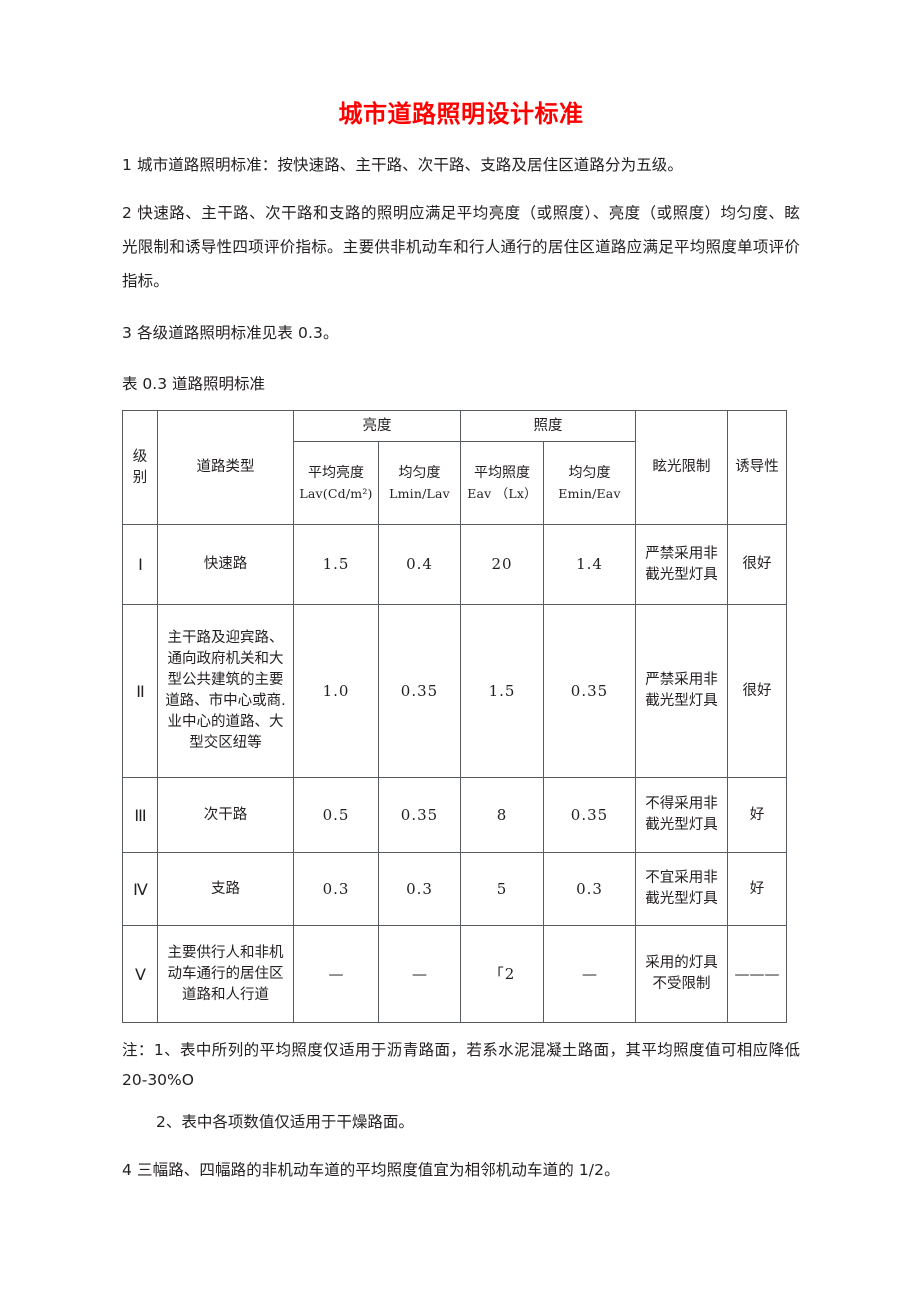  What do you see at coordinates (502, 889) in the screenshot?
I see `cell-average-illuminance: 5` at bounding box center [502, 889].